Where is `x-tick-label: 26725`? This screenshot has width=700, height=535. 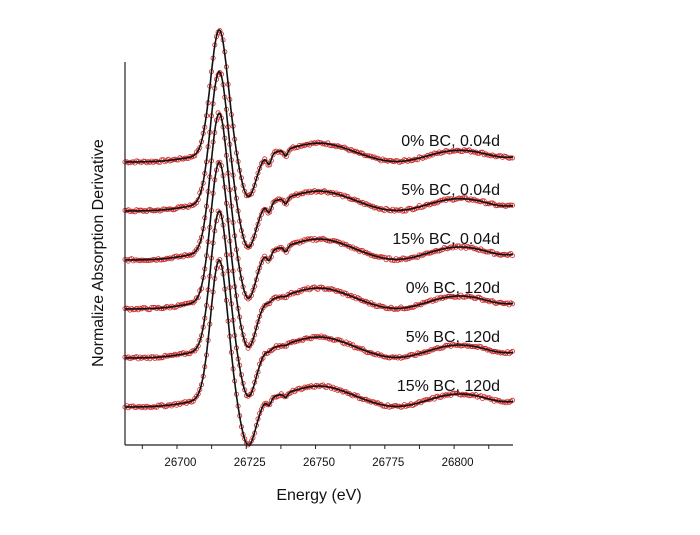 x-tick-label: 26725 is located at coordinates (250, 463).